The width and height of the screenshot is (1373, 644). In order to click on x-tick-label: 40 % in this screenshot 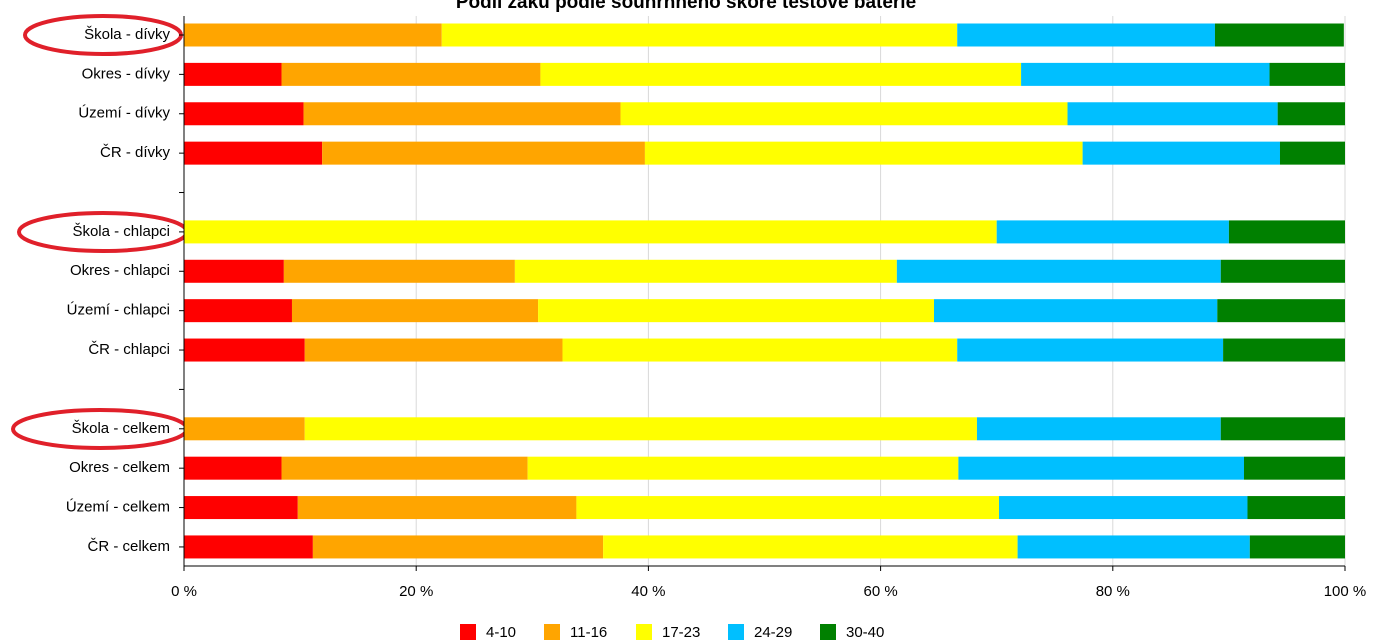, I will do `click(648, 591)`.